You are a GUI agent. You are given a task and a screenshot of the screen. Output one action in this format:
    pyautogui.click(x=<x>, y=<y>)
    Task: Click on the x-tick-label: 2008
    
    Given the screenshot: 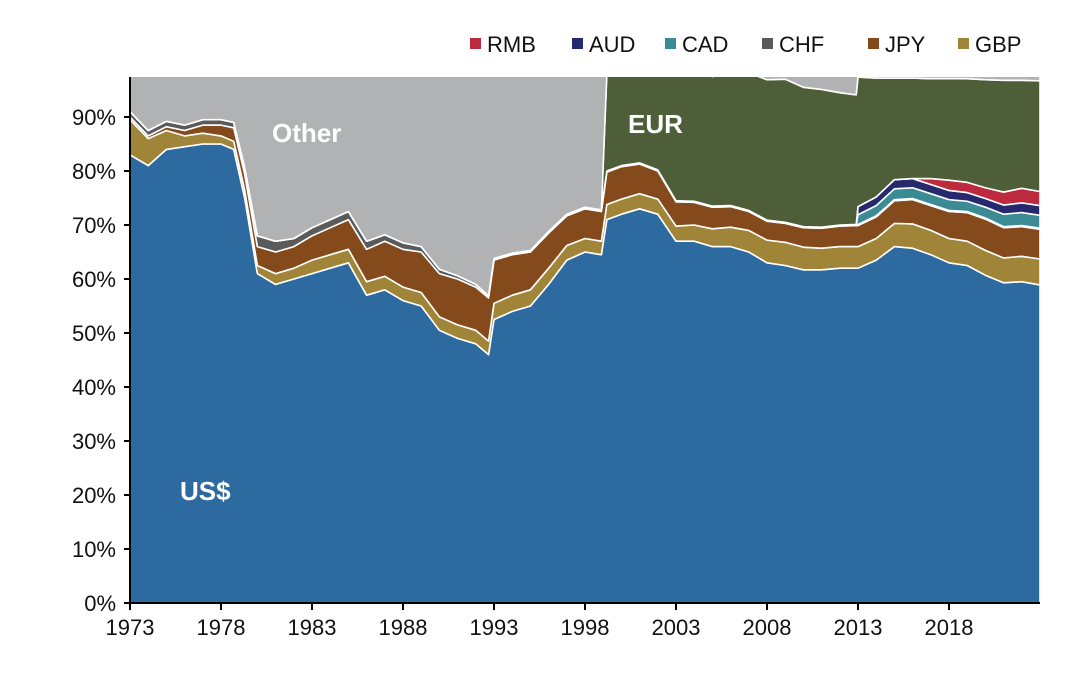 What is the action you would take?
    pyautogui.click(x=767, y=627)
    